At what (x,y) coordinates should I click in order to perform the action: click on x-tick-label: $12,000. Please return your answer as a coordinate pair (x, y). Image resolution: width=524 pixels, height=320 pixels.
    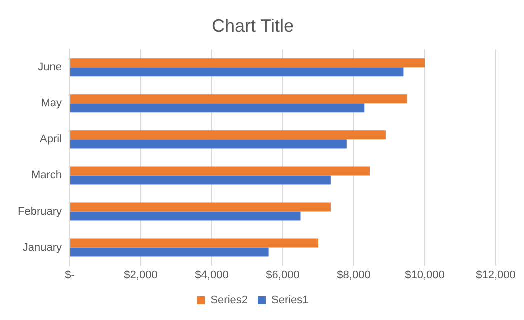
    Looking at the image, I should click on (496, 275).